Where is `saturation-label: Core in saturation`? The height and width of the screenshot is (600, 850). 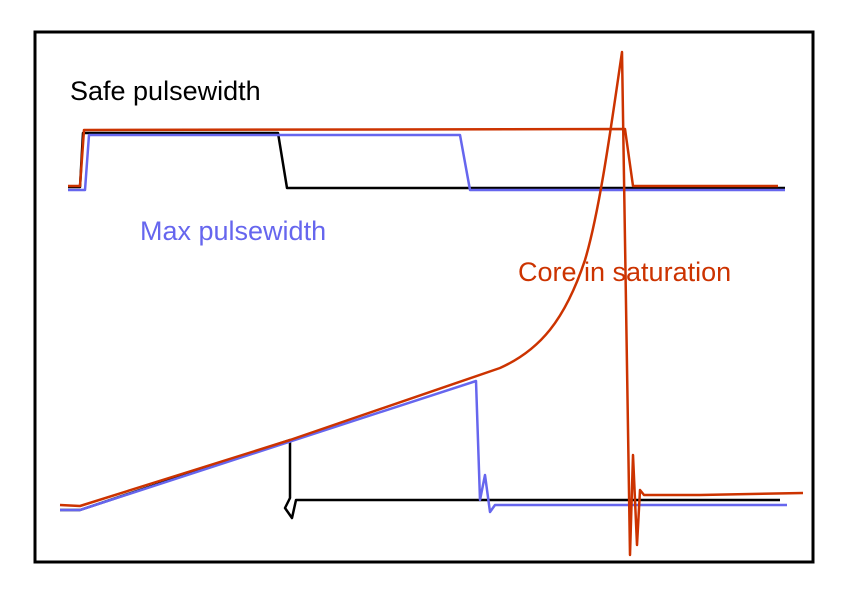
saturation-label: Core in saturation is located at coordinates (624, 272).